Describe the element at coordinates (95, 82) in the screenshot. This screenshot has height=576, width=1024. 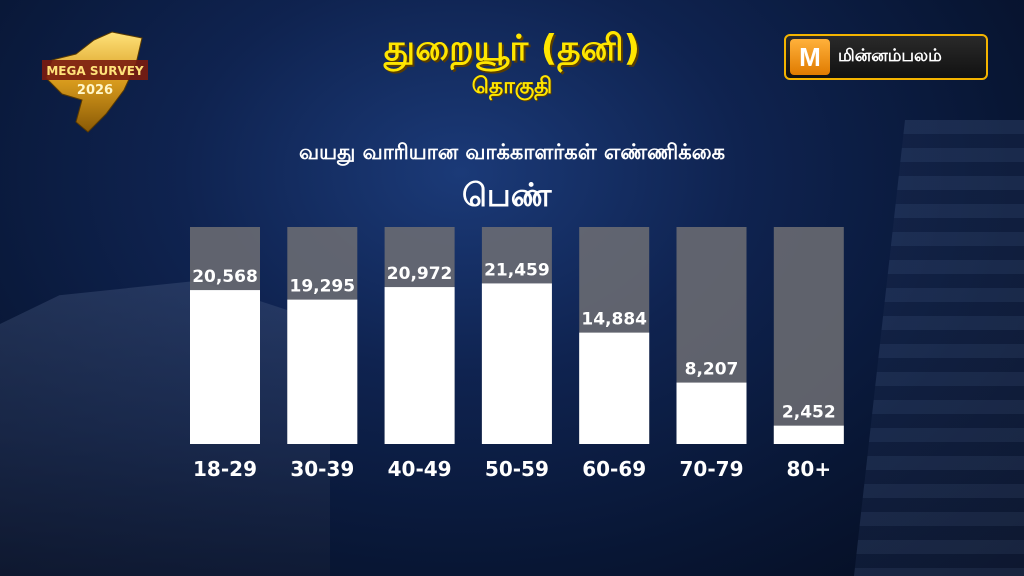
I see `mega-survey-logo: MEGA SURVEY 2026` at that location.